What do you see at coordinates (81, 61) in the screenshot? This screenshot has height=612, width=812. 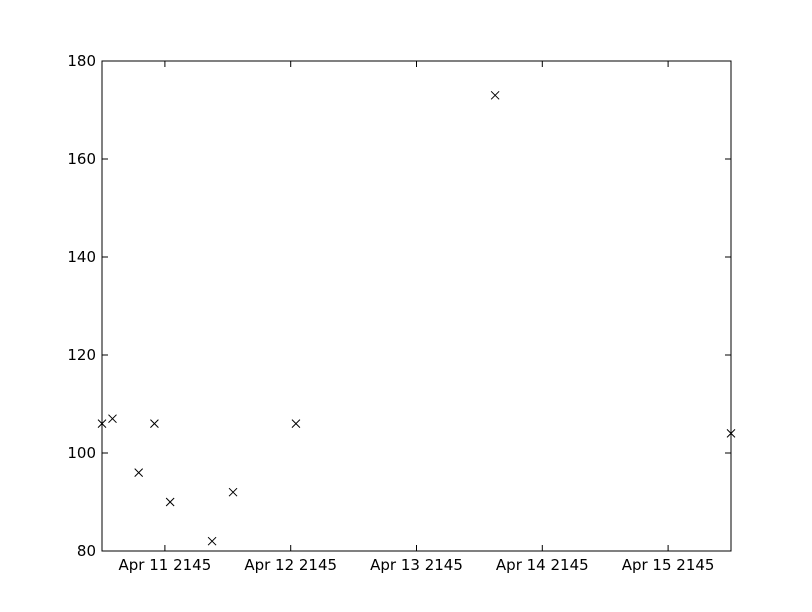 I see `y-tick-label: 180` at bounding box center [81, 61].